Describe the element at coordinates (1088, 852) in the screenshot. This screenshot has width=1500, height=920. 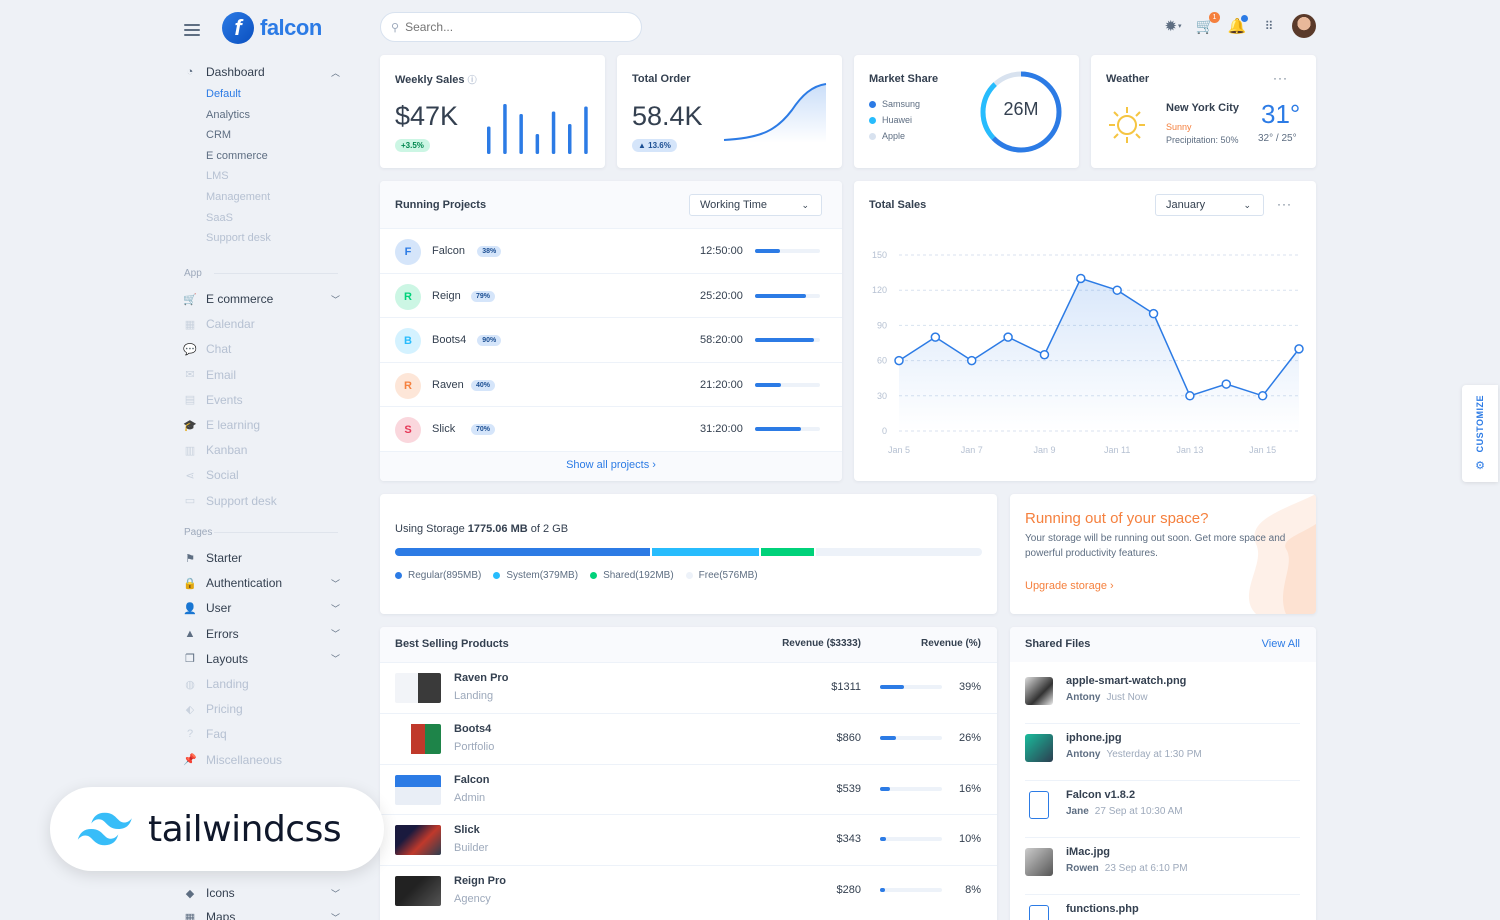
I see `file-name: iMac.jpg` at that location.